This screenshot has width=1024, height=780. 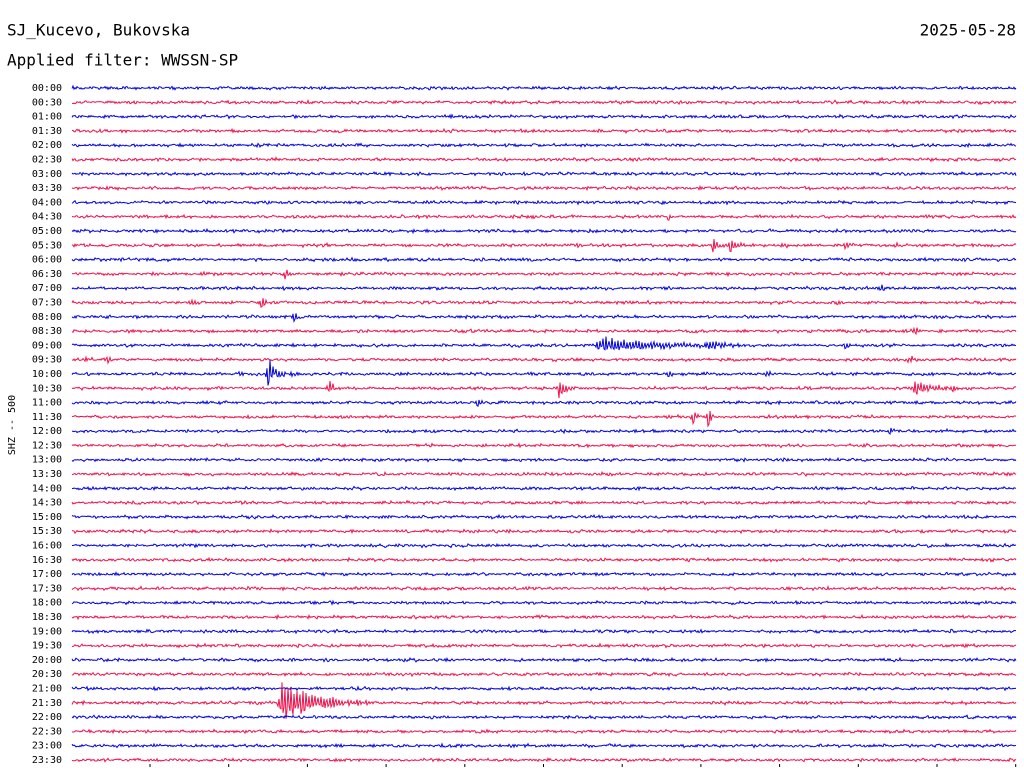 I want to click on row-time-label: 01:00, so click(x=47, y=117).